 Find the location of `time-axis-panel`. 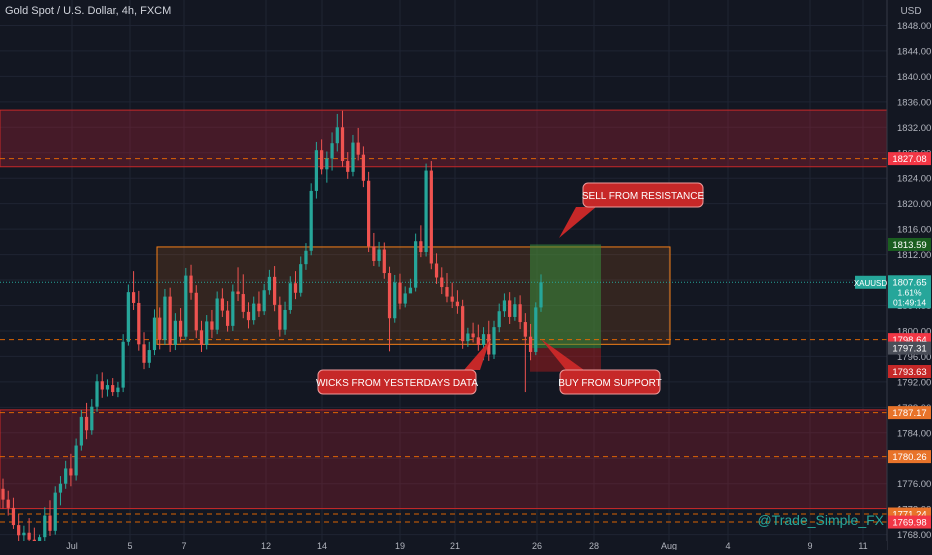

time-axis-panel is located at coordinates (443, 545).